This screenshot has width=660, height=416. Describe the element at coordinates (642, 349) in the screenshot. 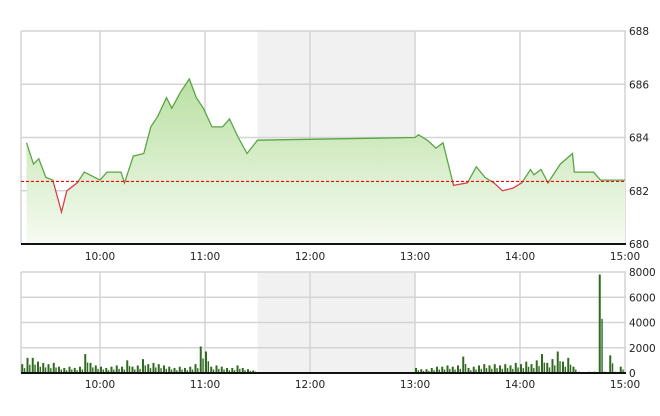

I see `y-tick-label: 2000` at that location.